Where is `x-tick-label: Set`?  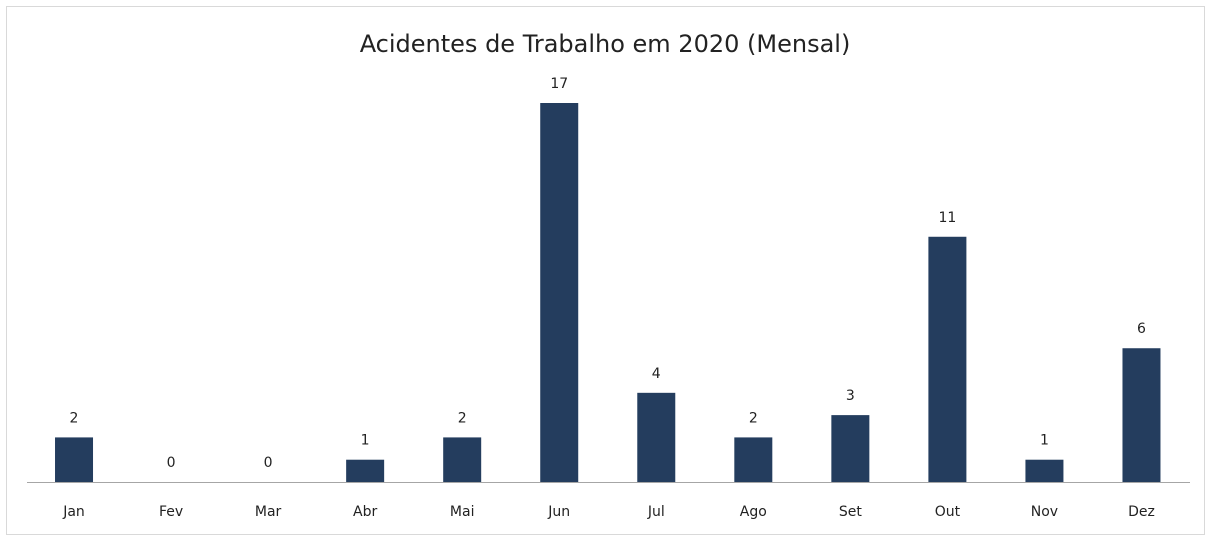
x-tick-label: Set is located at coordinates (851, 512).